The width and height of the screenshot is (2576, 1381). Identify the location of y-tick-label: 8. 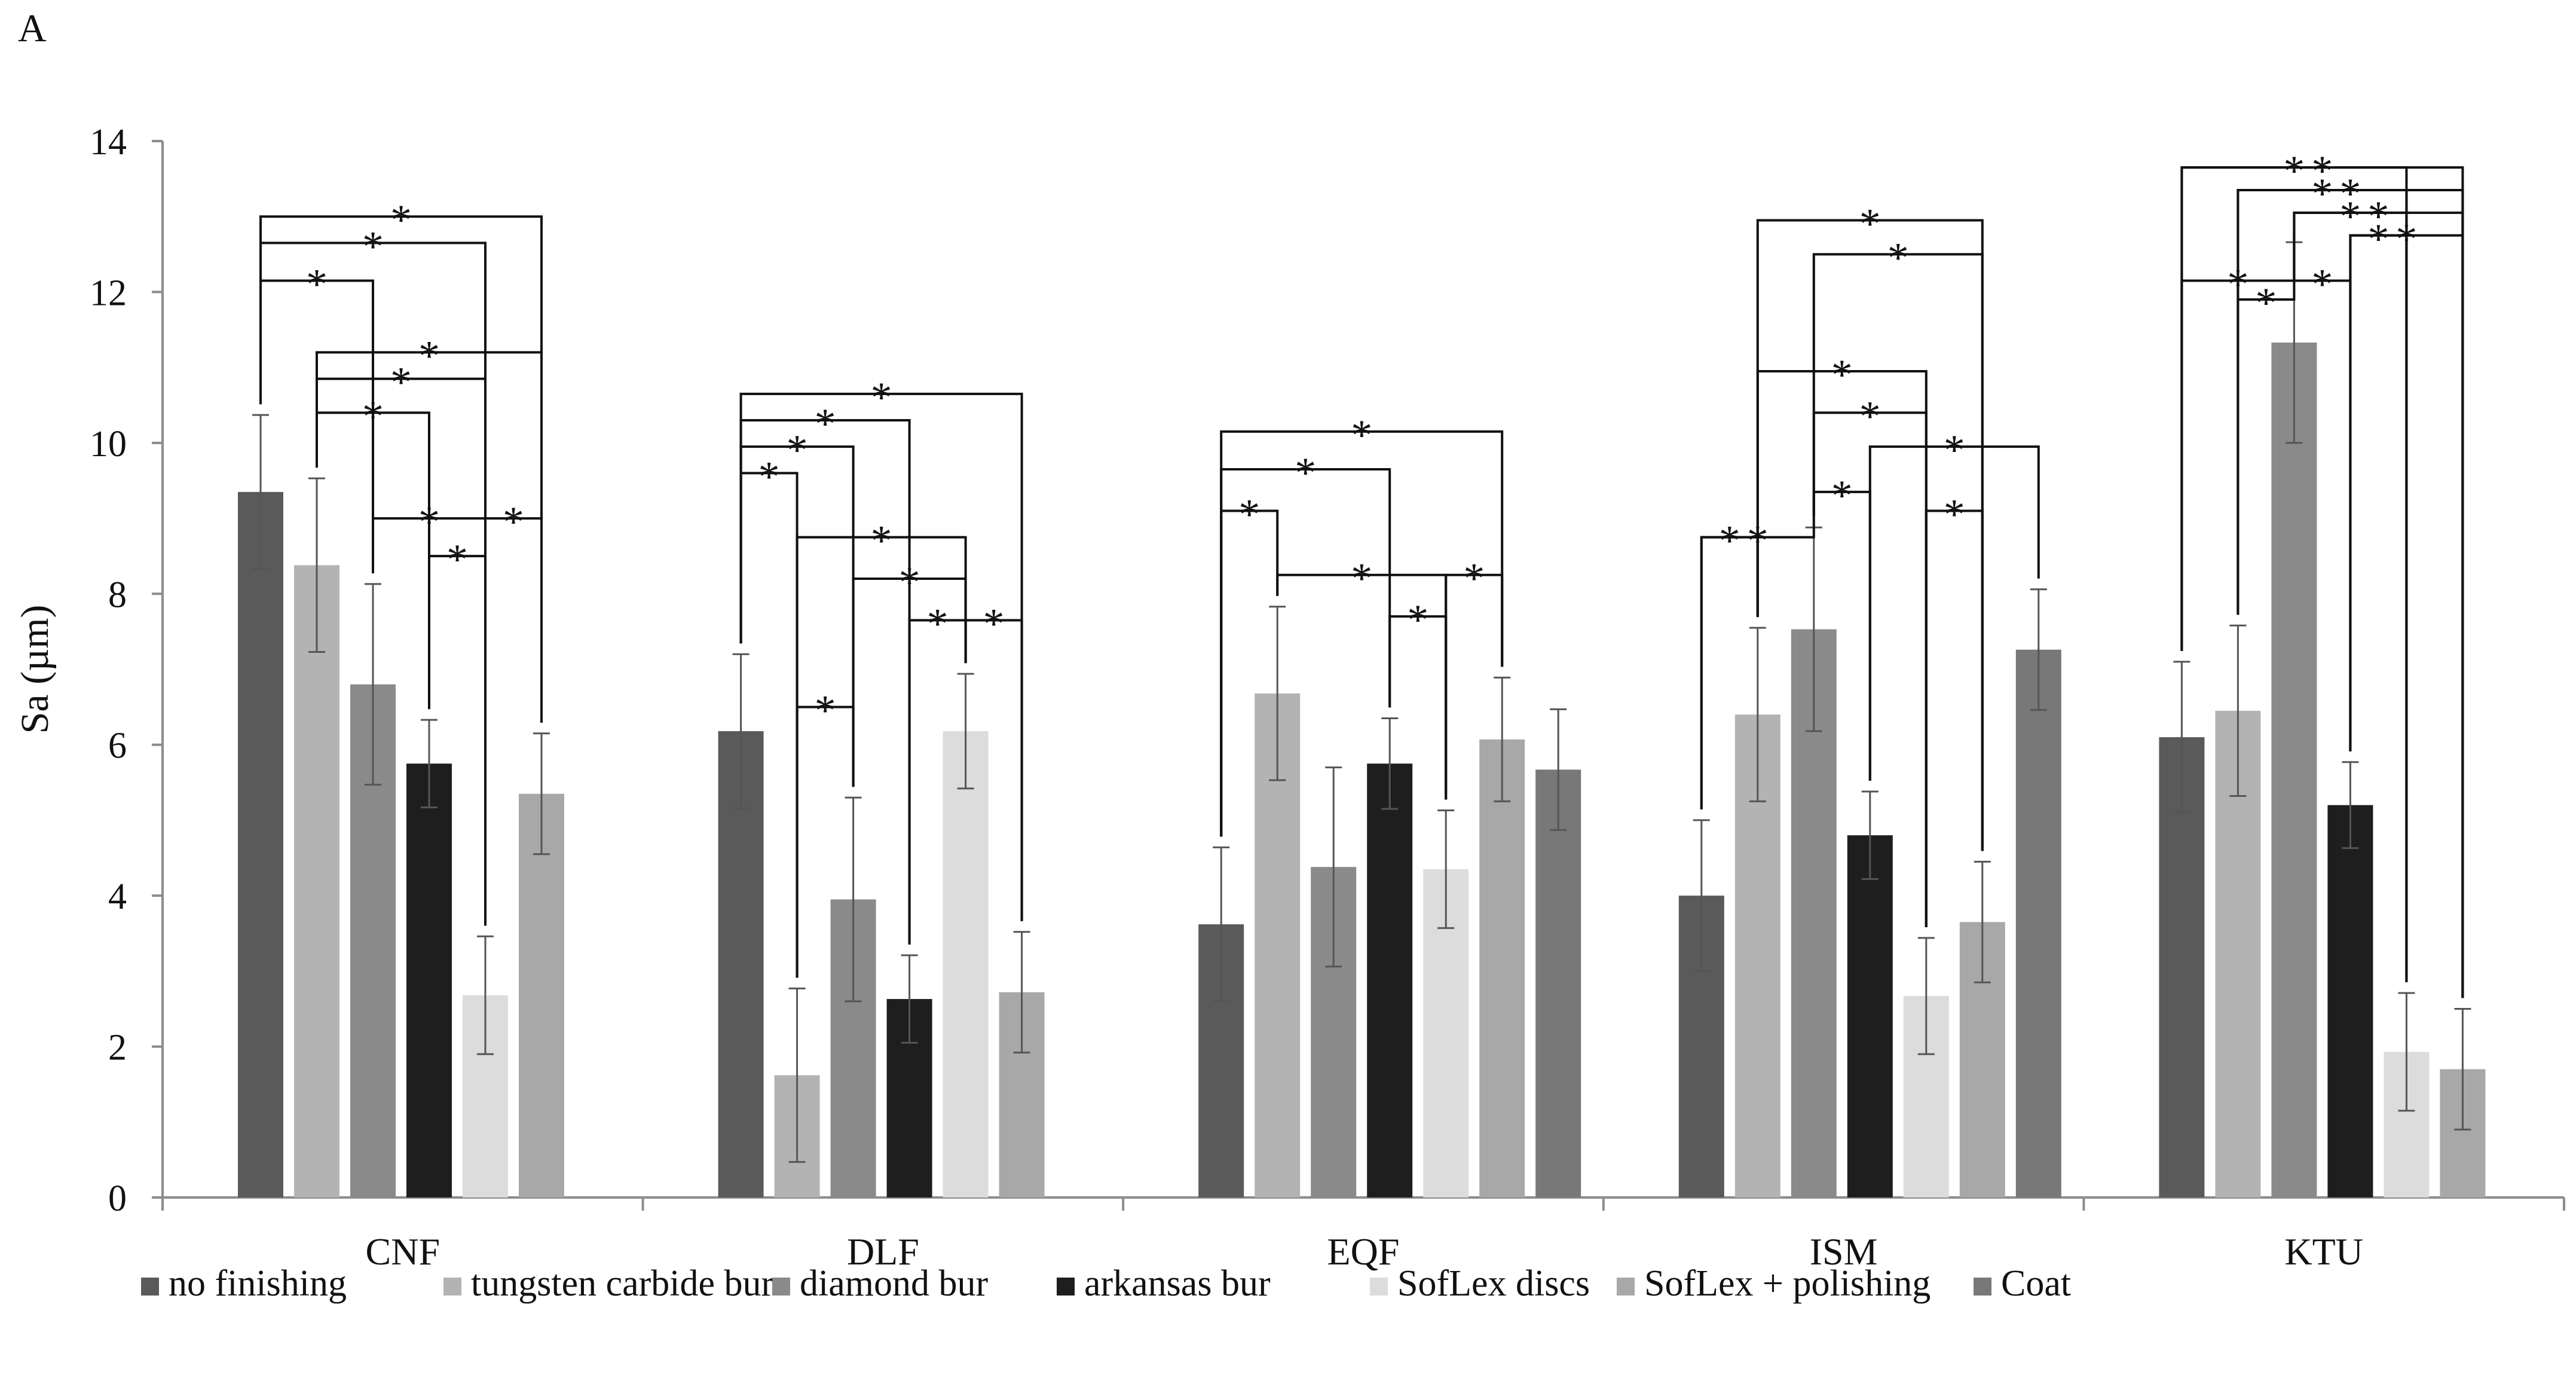
(117, 595).